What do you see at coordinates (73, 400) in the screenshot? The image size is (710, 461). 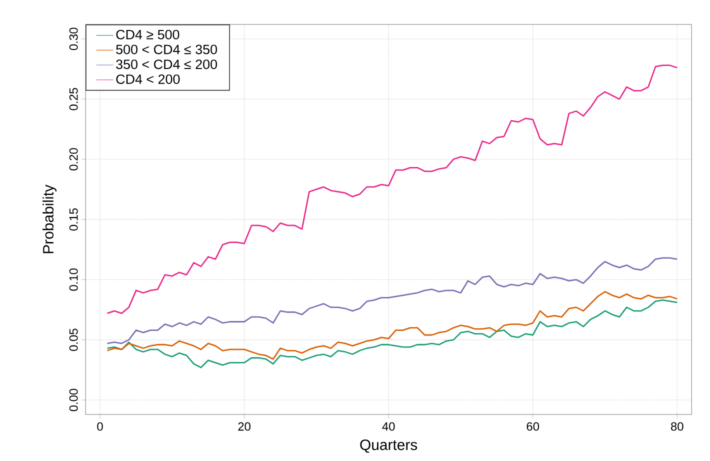 I see `y-tick-label: 0.00` at bounding box center [73, 400].